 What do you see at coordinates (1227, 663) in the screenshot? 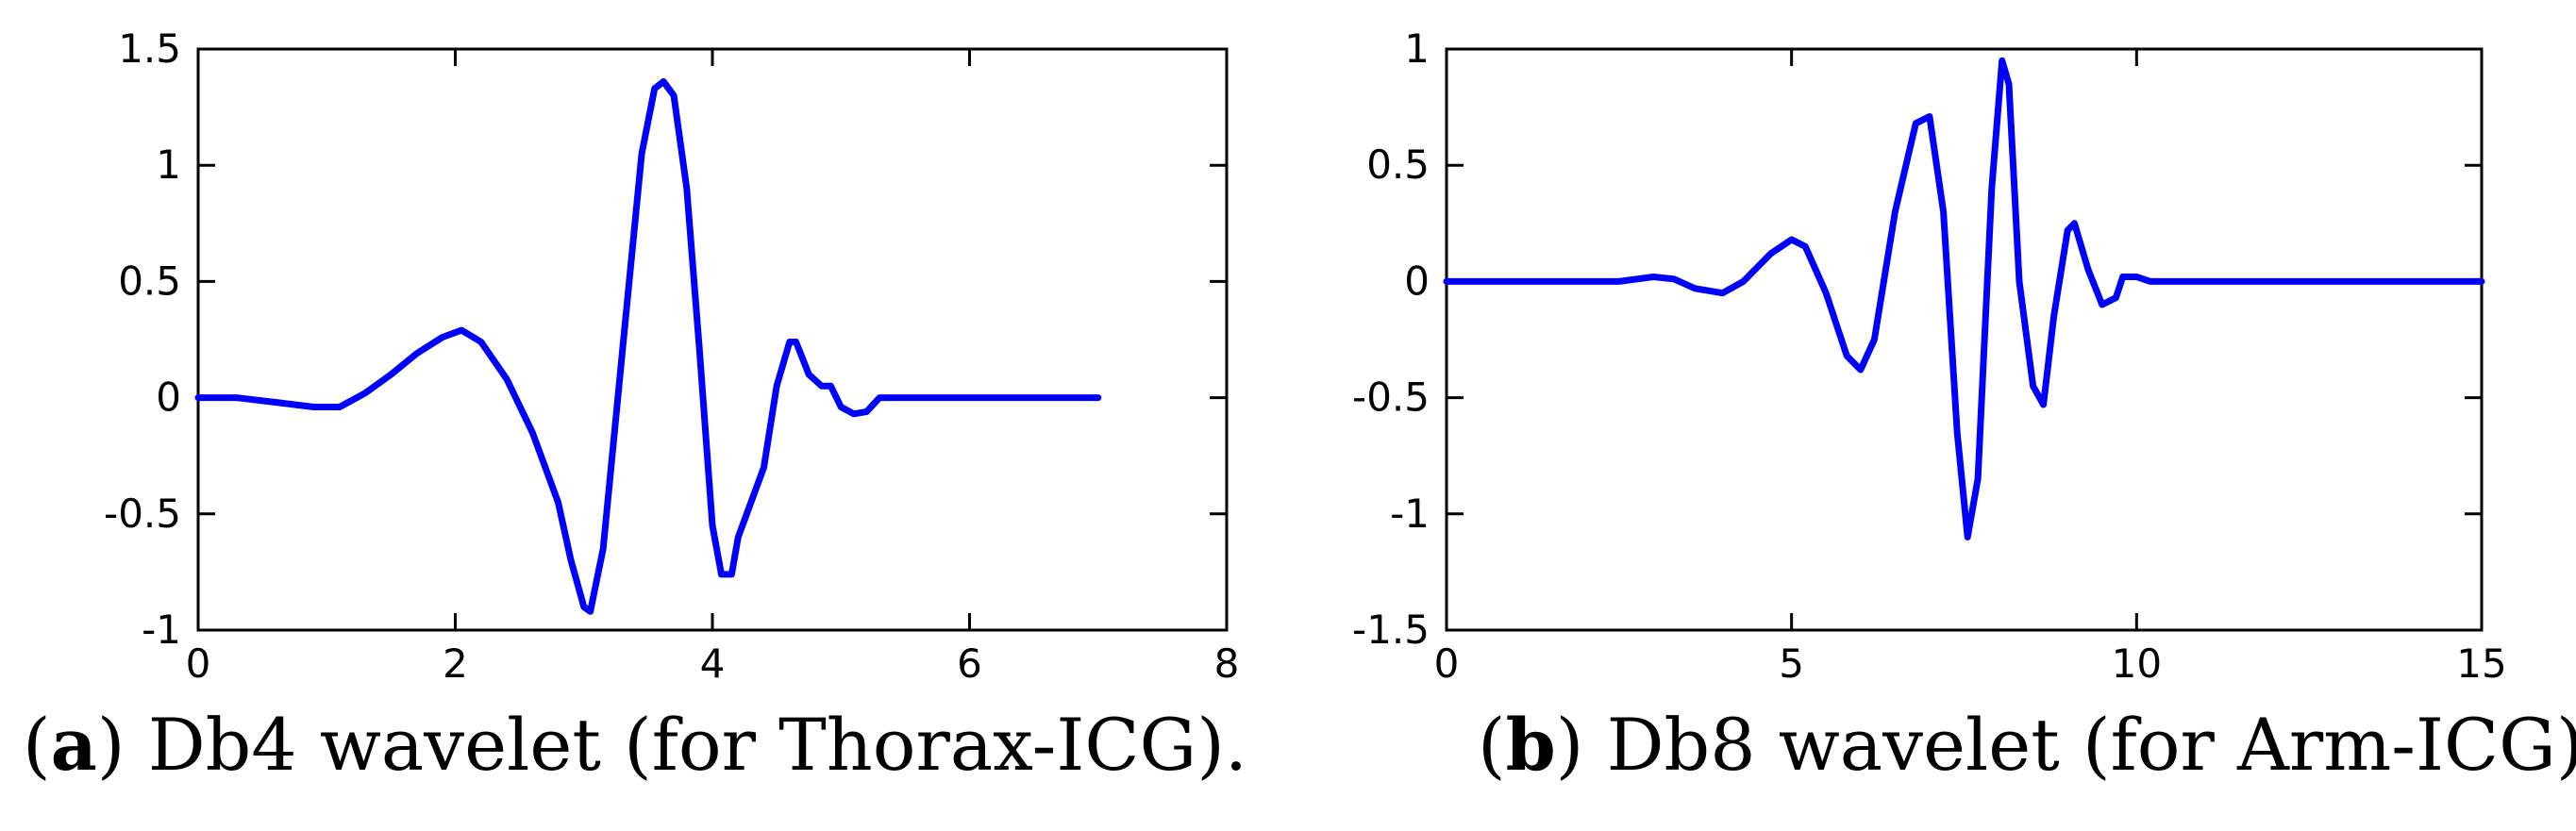
I see `x-tick-label: 8` at bounding box center [1227, 663].